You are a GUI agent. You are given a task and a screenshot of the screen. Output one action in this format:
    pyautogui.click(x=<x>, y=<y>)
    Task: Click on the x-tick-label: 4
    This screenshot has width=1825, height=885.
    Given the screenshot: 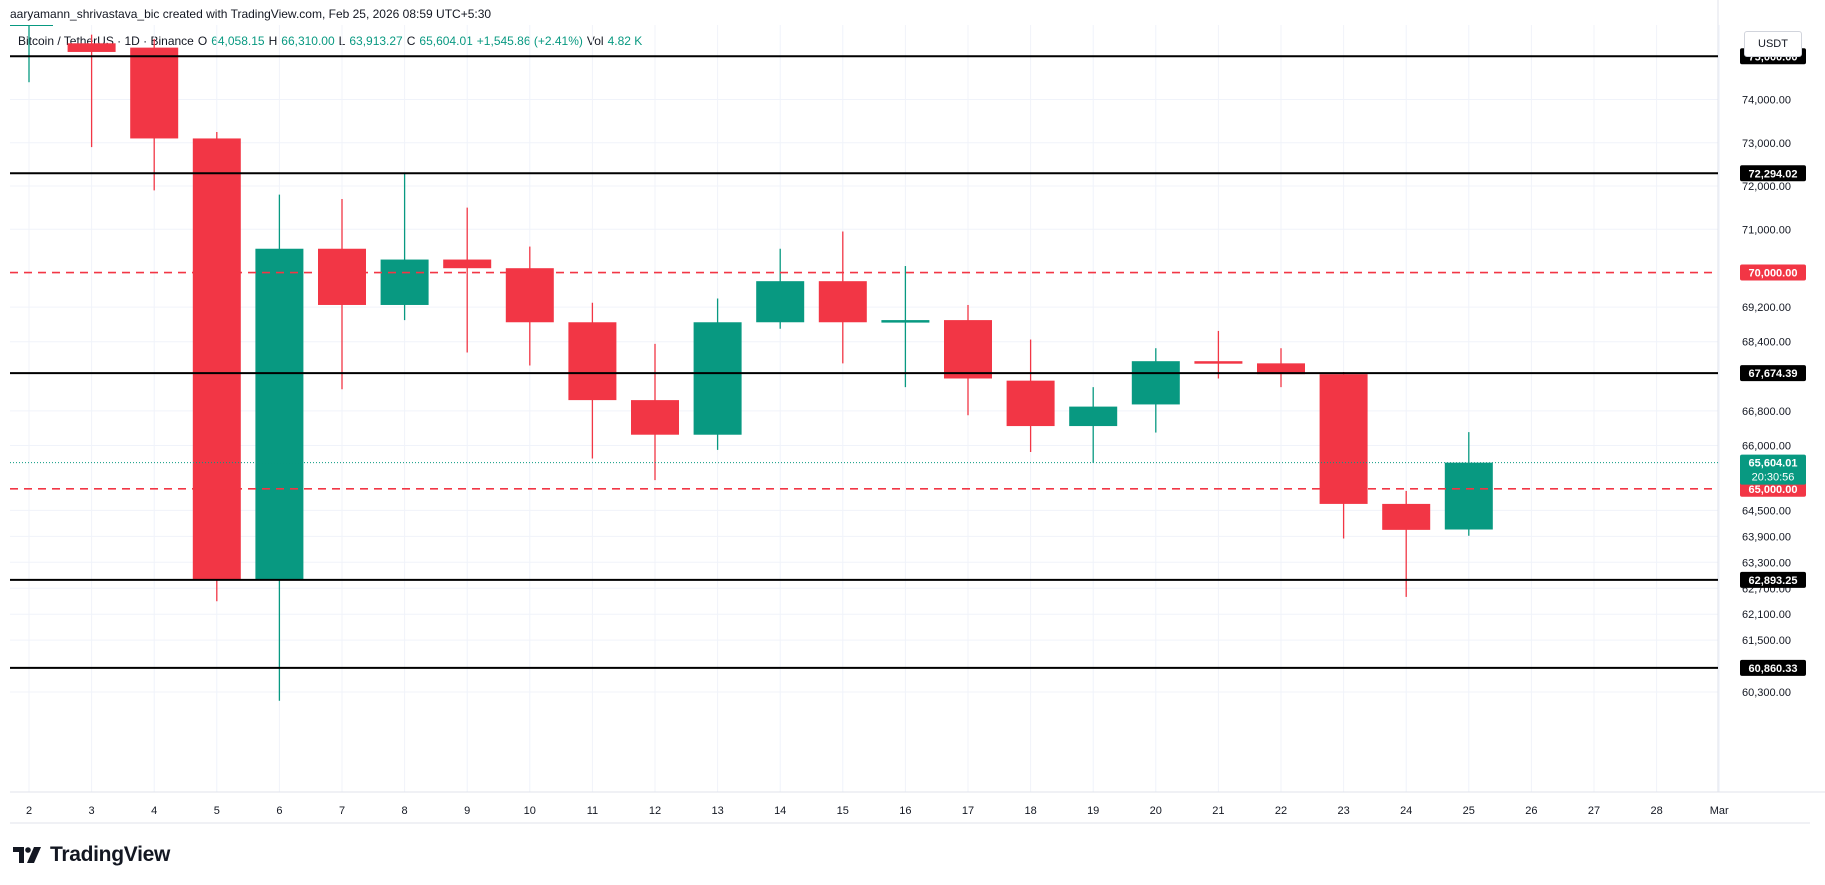 What is the action you would take?
    pyautogui.click(x=154, y=811)
    